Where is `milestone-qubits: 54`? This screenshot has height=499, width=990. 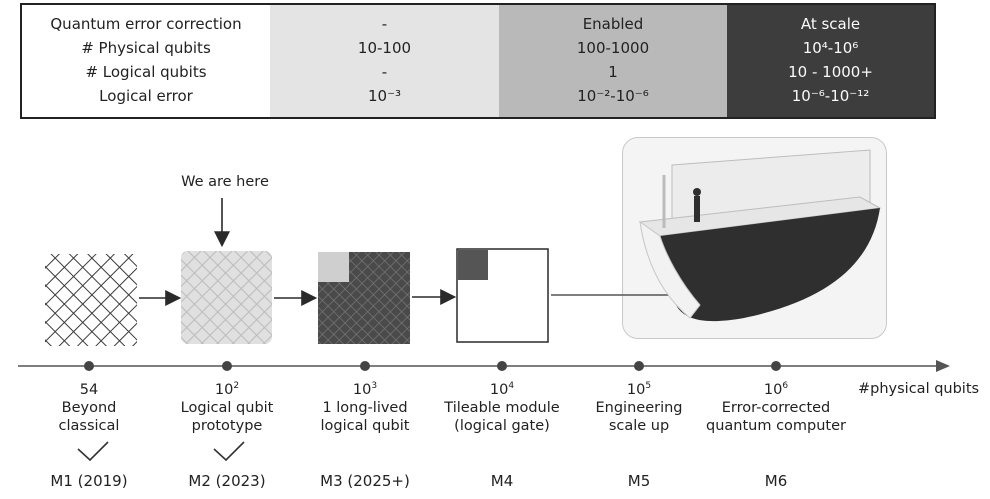
milestone-qubits: 54 is located at coordinates (89, 390).